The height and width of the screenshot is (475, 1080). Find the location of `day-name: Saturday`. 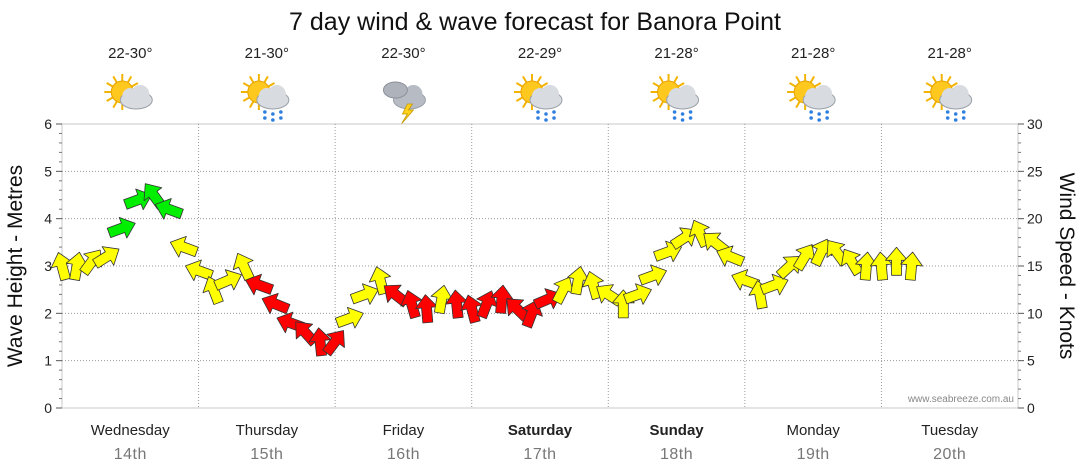

day-name: Saturday is located at coordinates (540, 430).